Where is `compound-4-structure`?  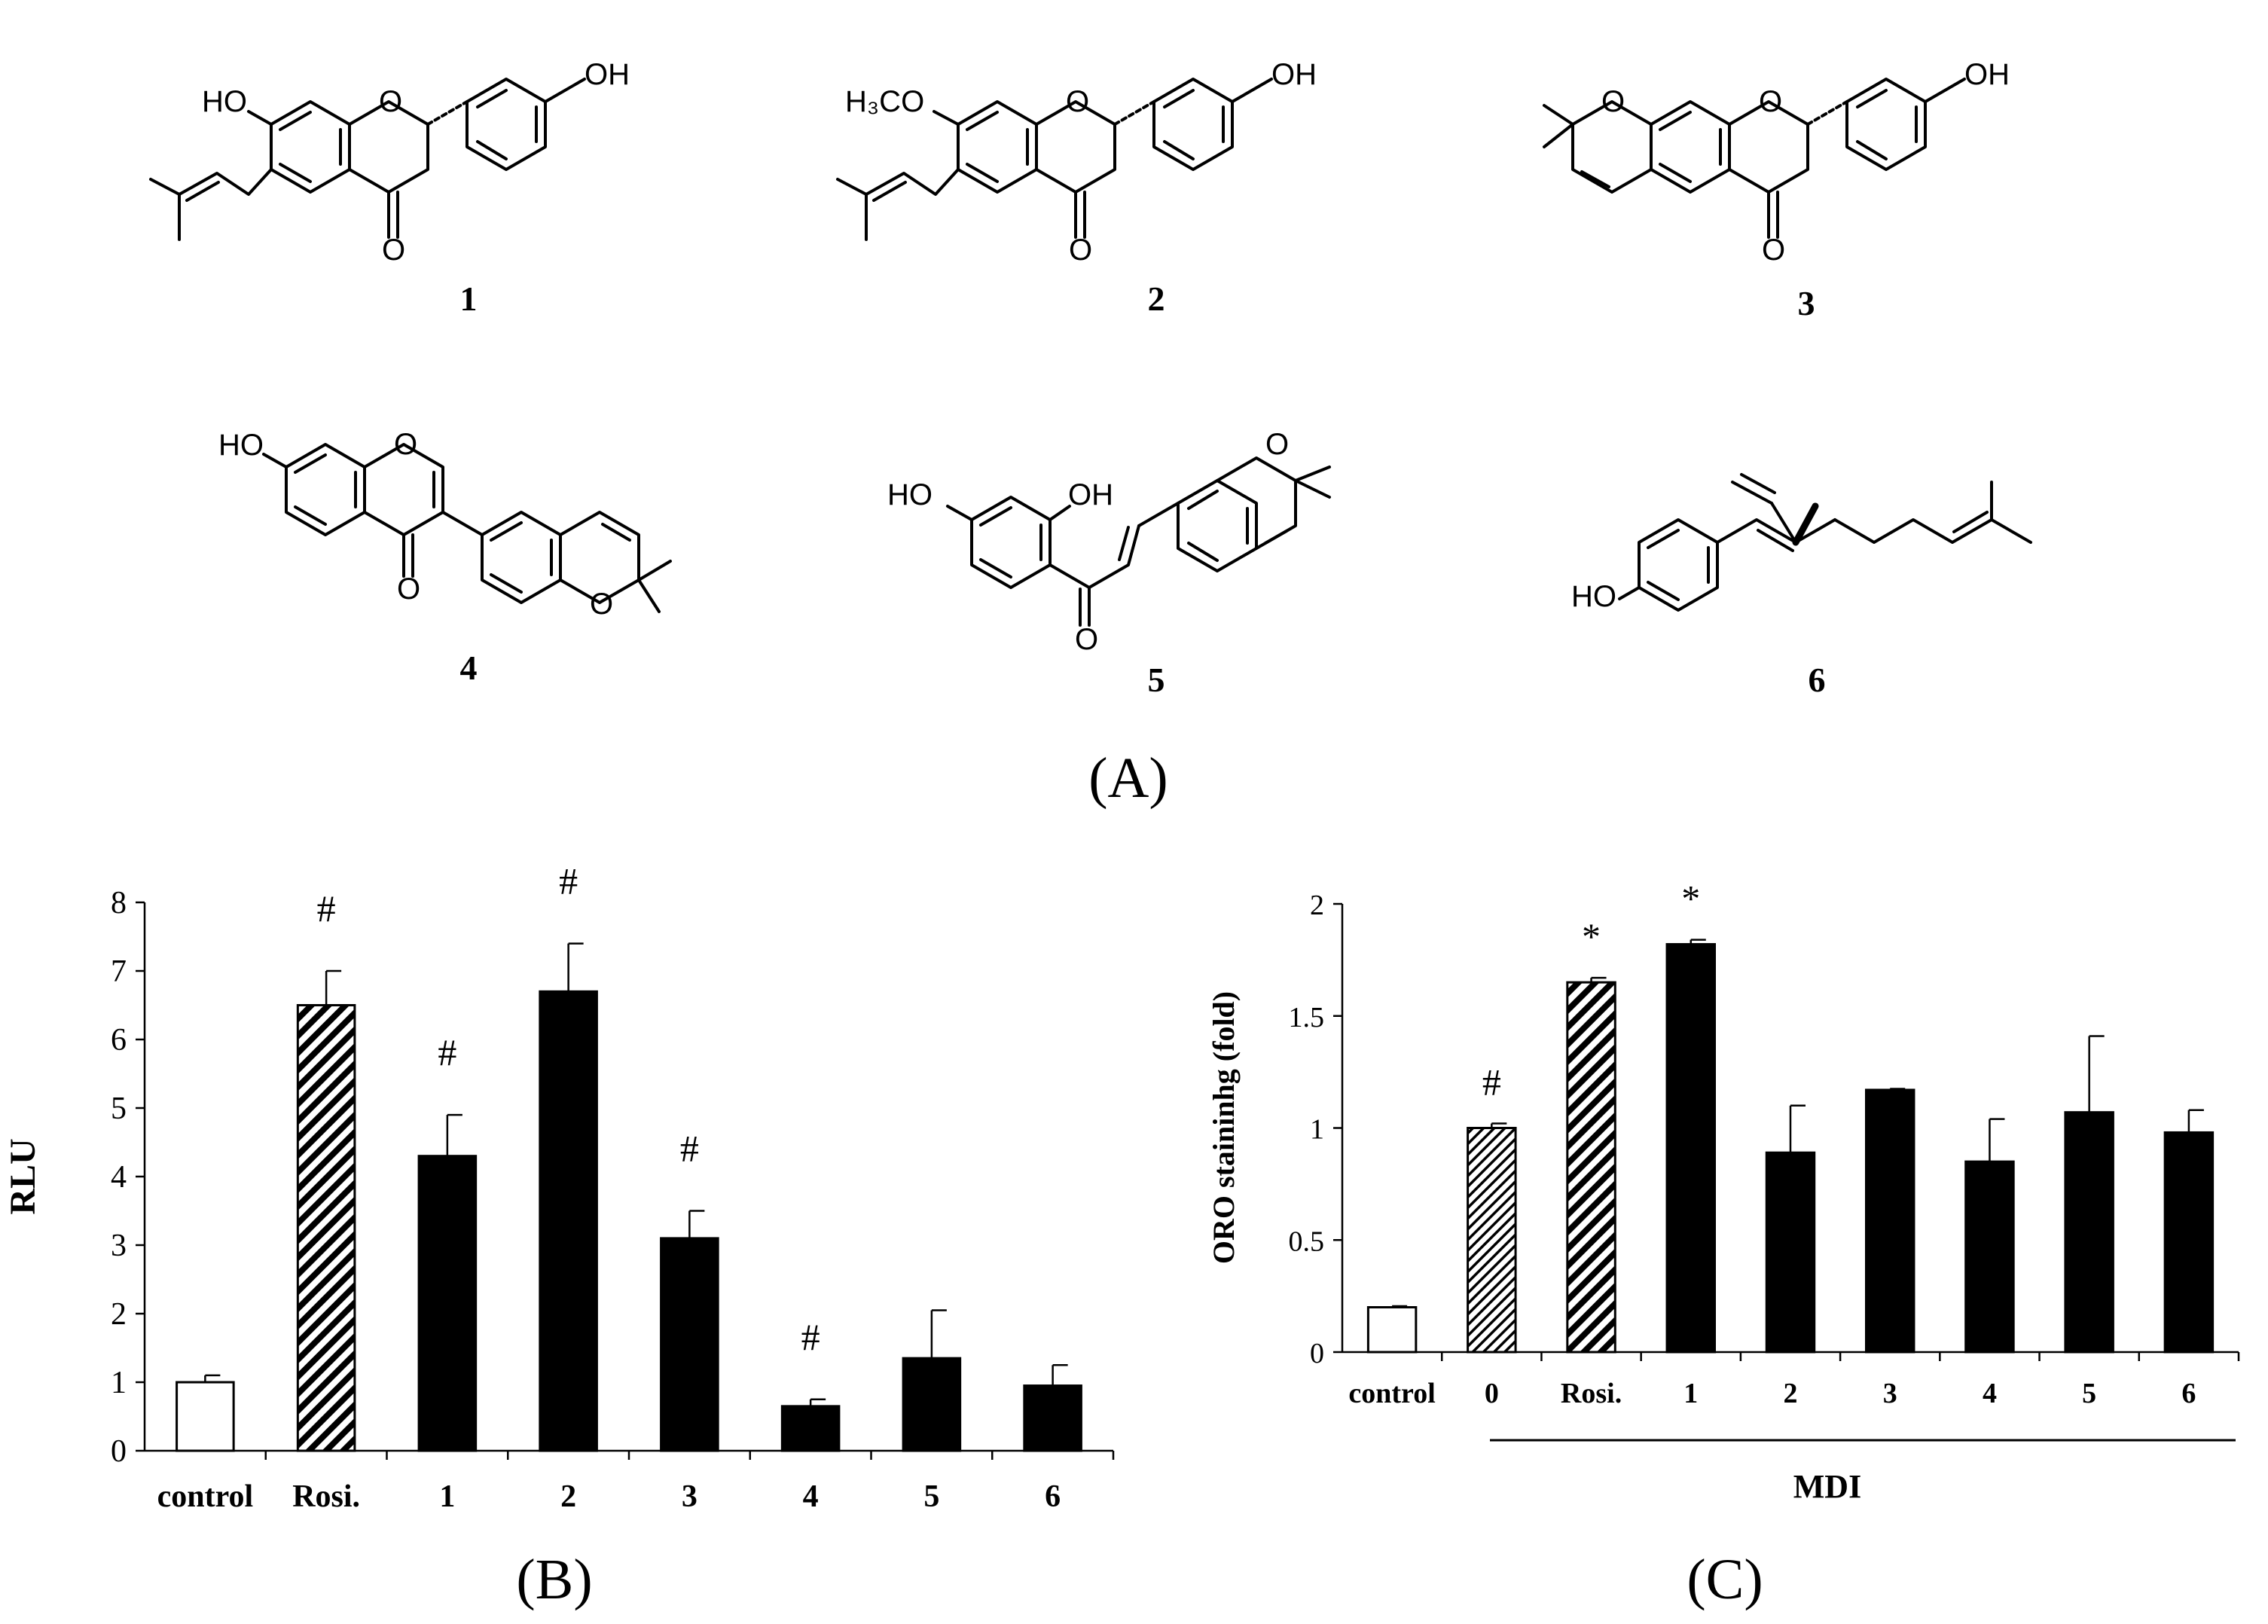
compound-4-structure is located at coordinates (467, 528).